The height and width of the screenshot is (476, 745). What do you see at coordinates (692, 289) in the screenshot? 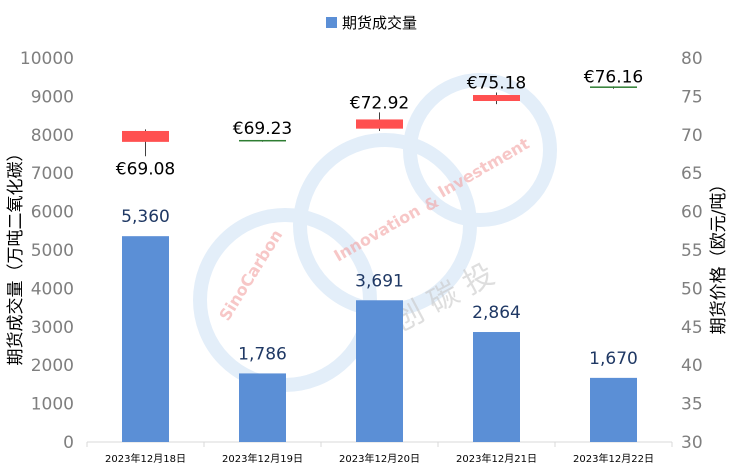
I see `y-right-tick-label: 50` at bounding box center [692, 289].